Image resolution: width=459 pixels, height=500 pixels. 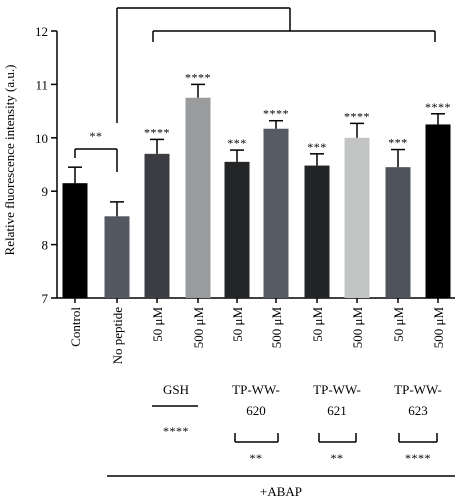 What do you see at coordinates (9, 160) in the screenshot?
I see `y-axis-label: Relative fluorescence intensity (a.u.)` at bounding box center [9, 160].